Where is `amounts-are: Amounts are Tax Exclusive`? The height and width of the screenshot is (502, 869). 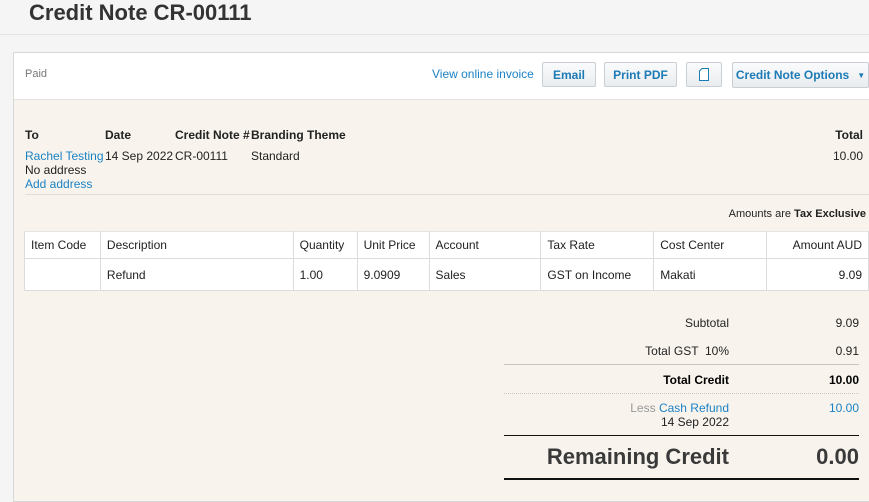 amounts-are: Amounts are Tax Exclusive is located at coordinates (797, 214).